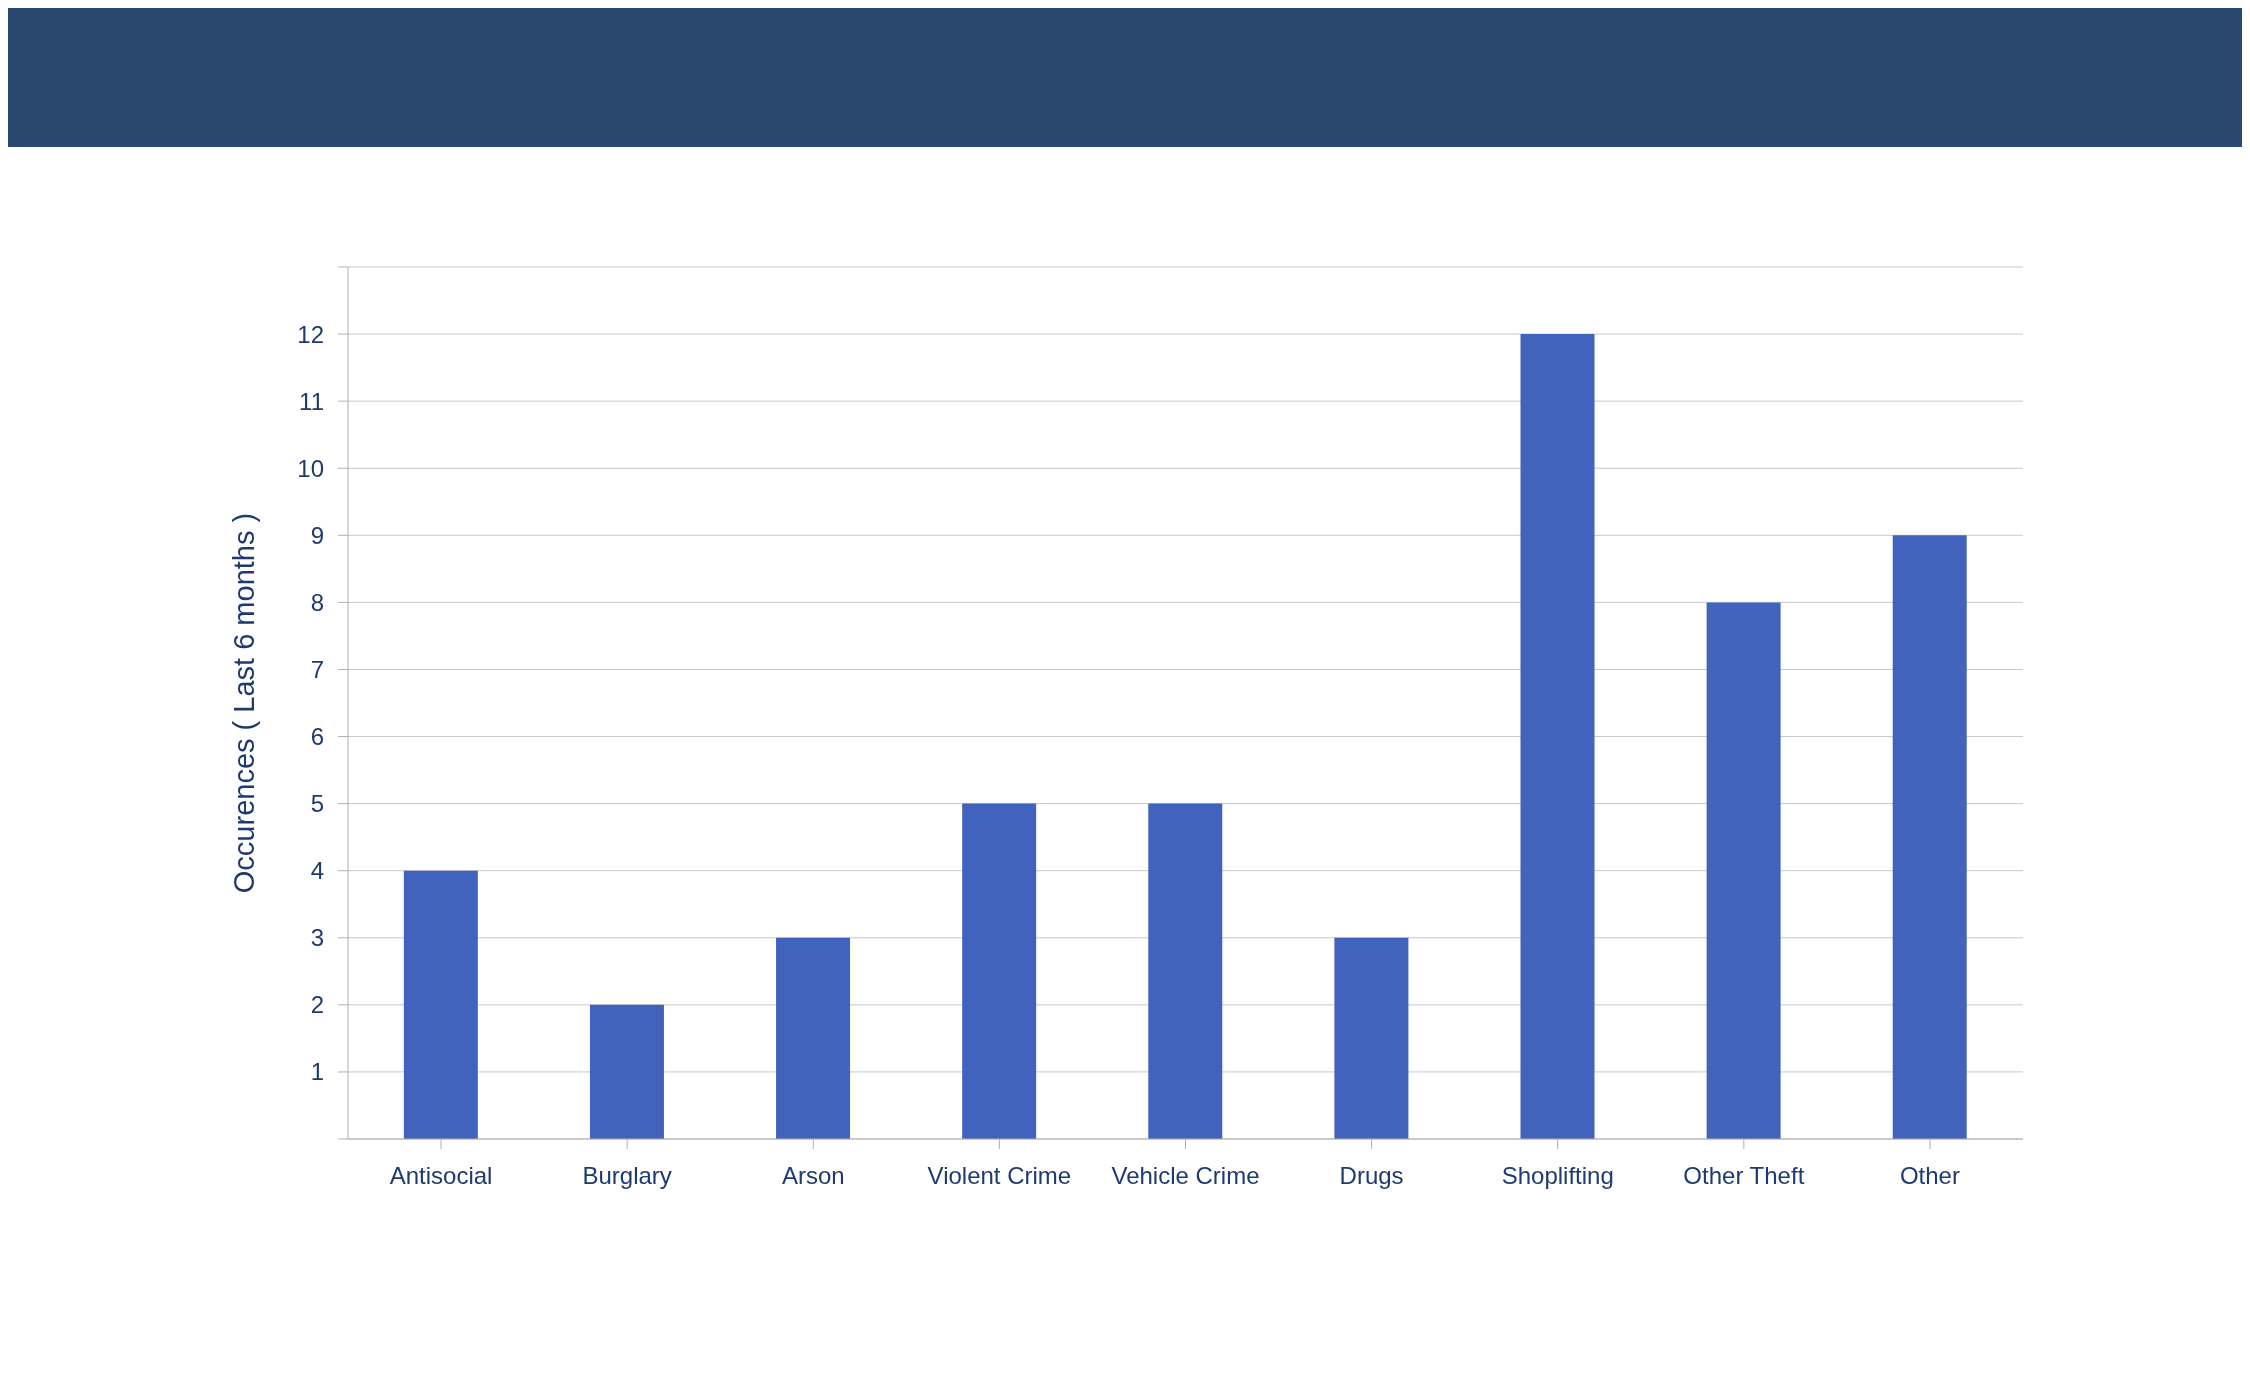 The height and width of the screenshot is (1380, 2250). Describe the element at coordinates (317, 1005) in the screenshot. I see `y-tick-label: 2` at that location.